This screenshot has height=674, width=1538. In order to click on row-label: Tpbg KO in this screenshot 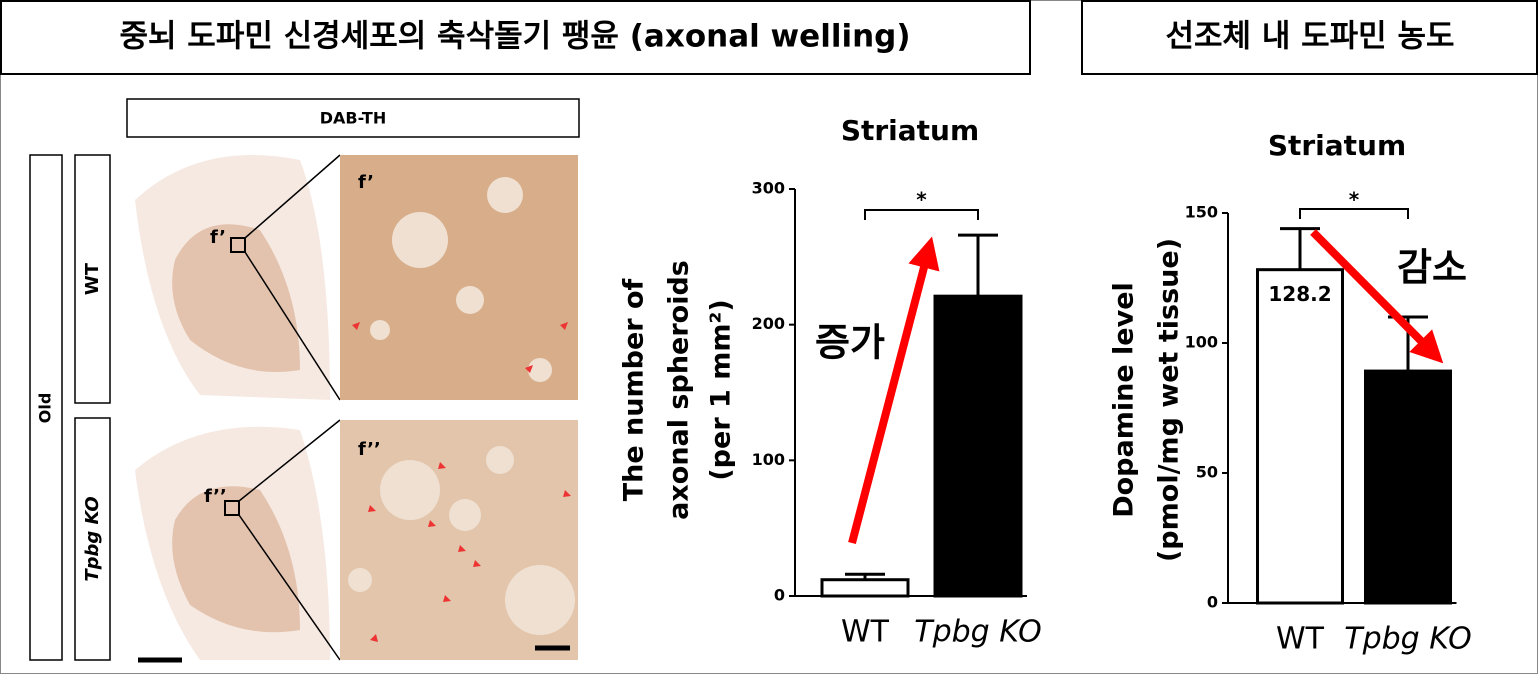, I will do `click(92, 538)`.